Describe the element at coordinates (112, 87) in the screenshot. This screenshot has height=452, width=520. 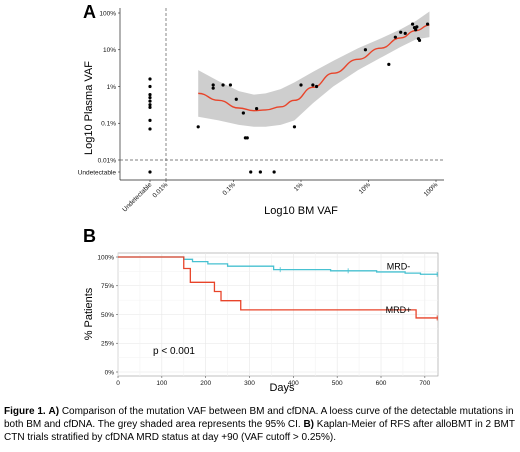
I see `panel-a-y-tick-label: 1%` at that location.